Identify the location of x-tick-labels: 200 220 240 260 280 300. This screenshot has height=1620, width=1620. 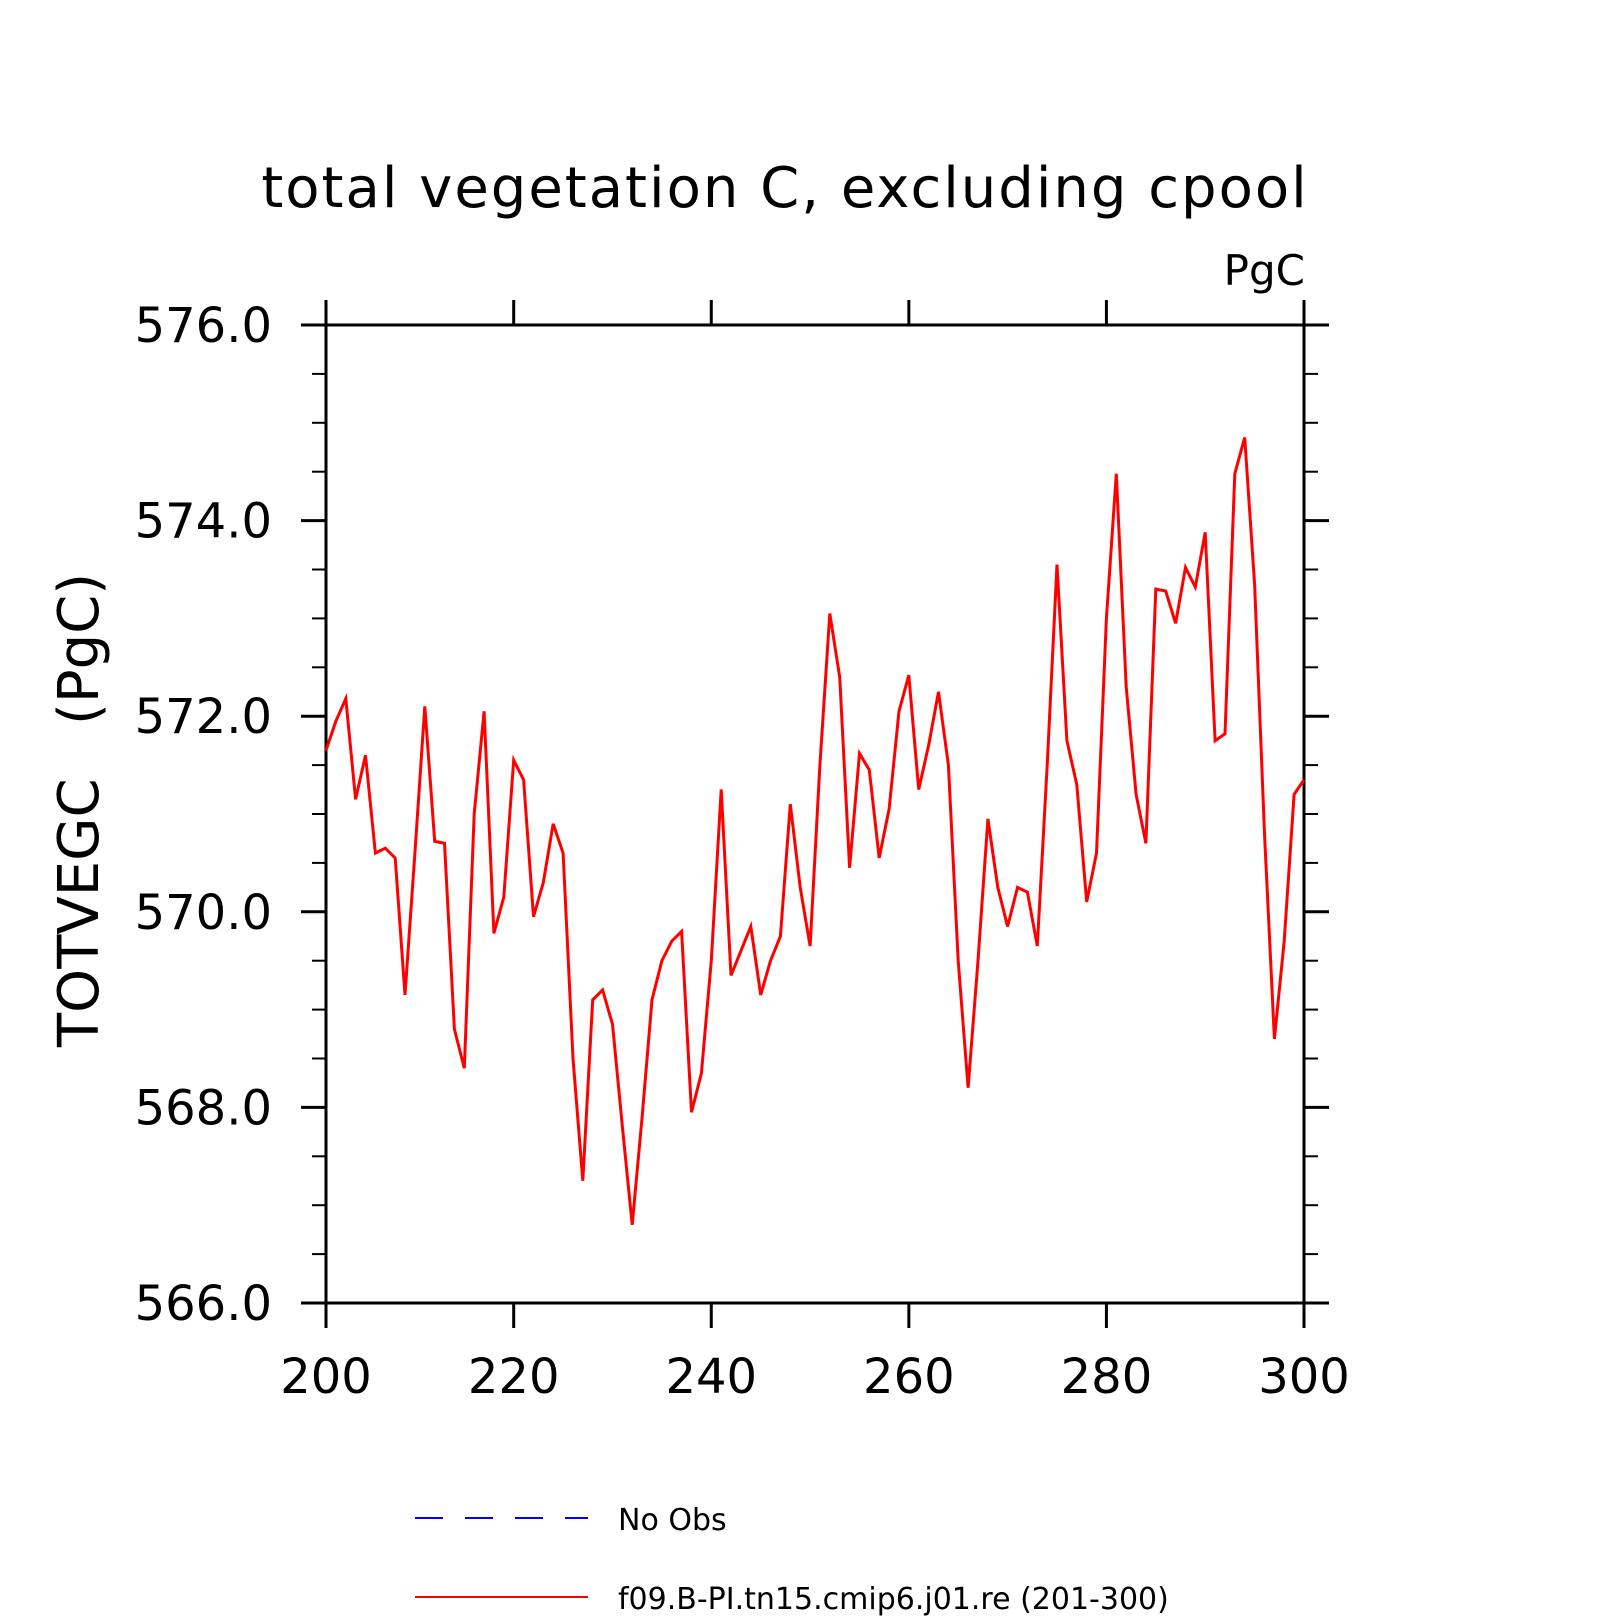
(815, 1377).